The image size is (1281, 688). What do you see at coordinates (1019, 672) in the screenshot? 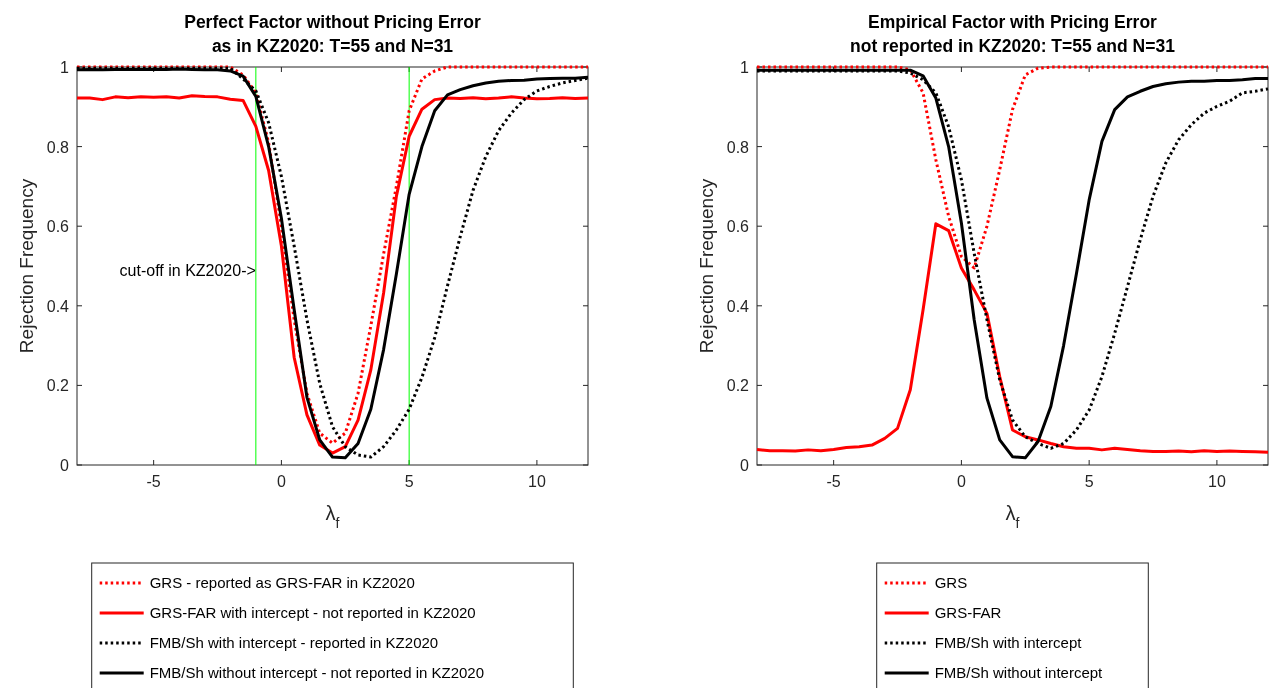
I see `legend-label: FMB/Sh without intercept` at bounding box center [1019, 672].